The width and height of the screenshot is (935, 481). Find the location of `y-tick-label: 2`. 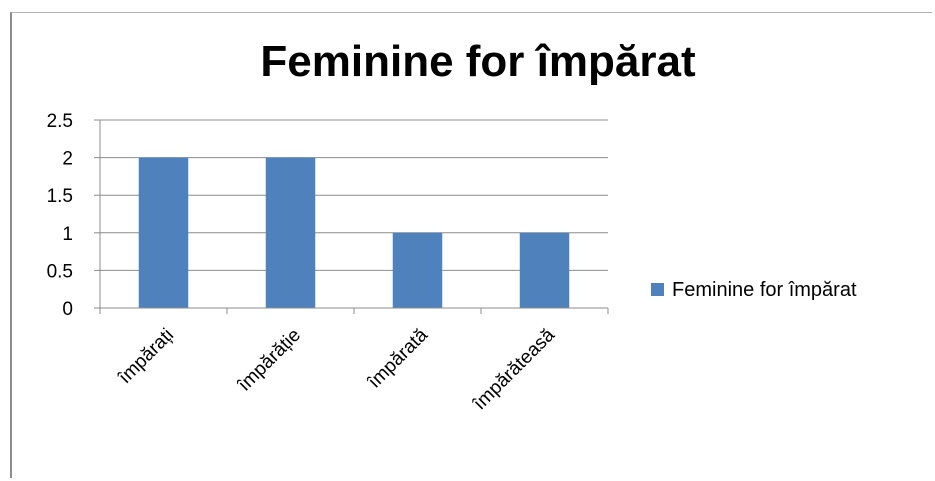

y-tick-label: 2 is located at coordinates (67, 159).